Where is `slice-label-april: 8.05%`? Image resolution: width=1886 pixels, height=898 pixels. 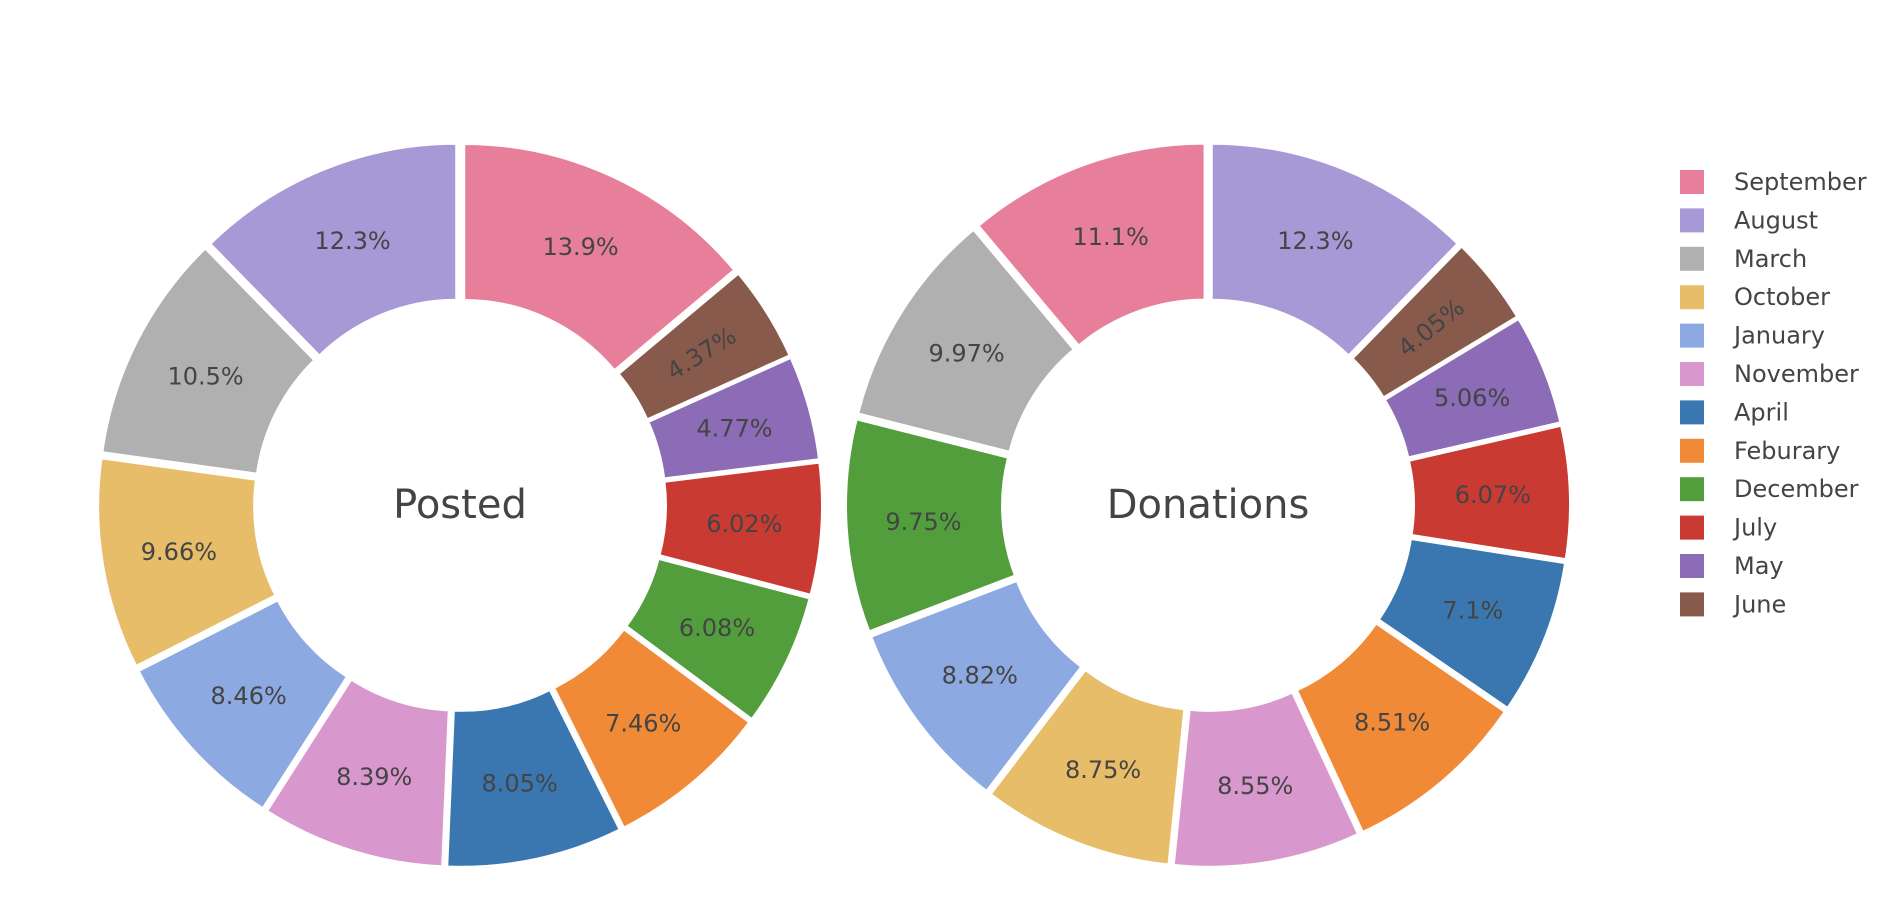
slice-label-april: 8.05% is located at coordinates (520, 784).